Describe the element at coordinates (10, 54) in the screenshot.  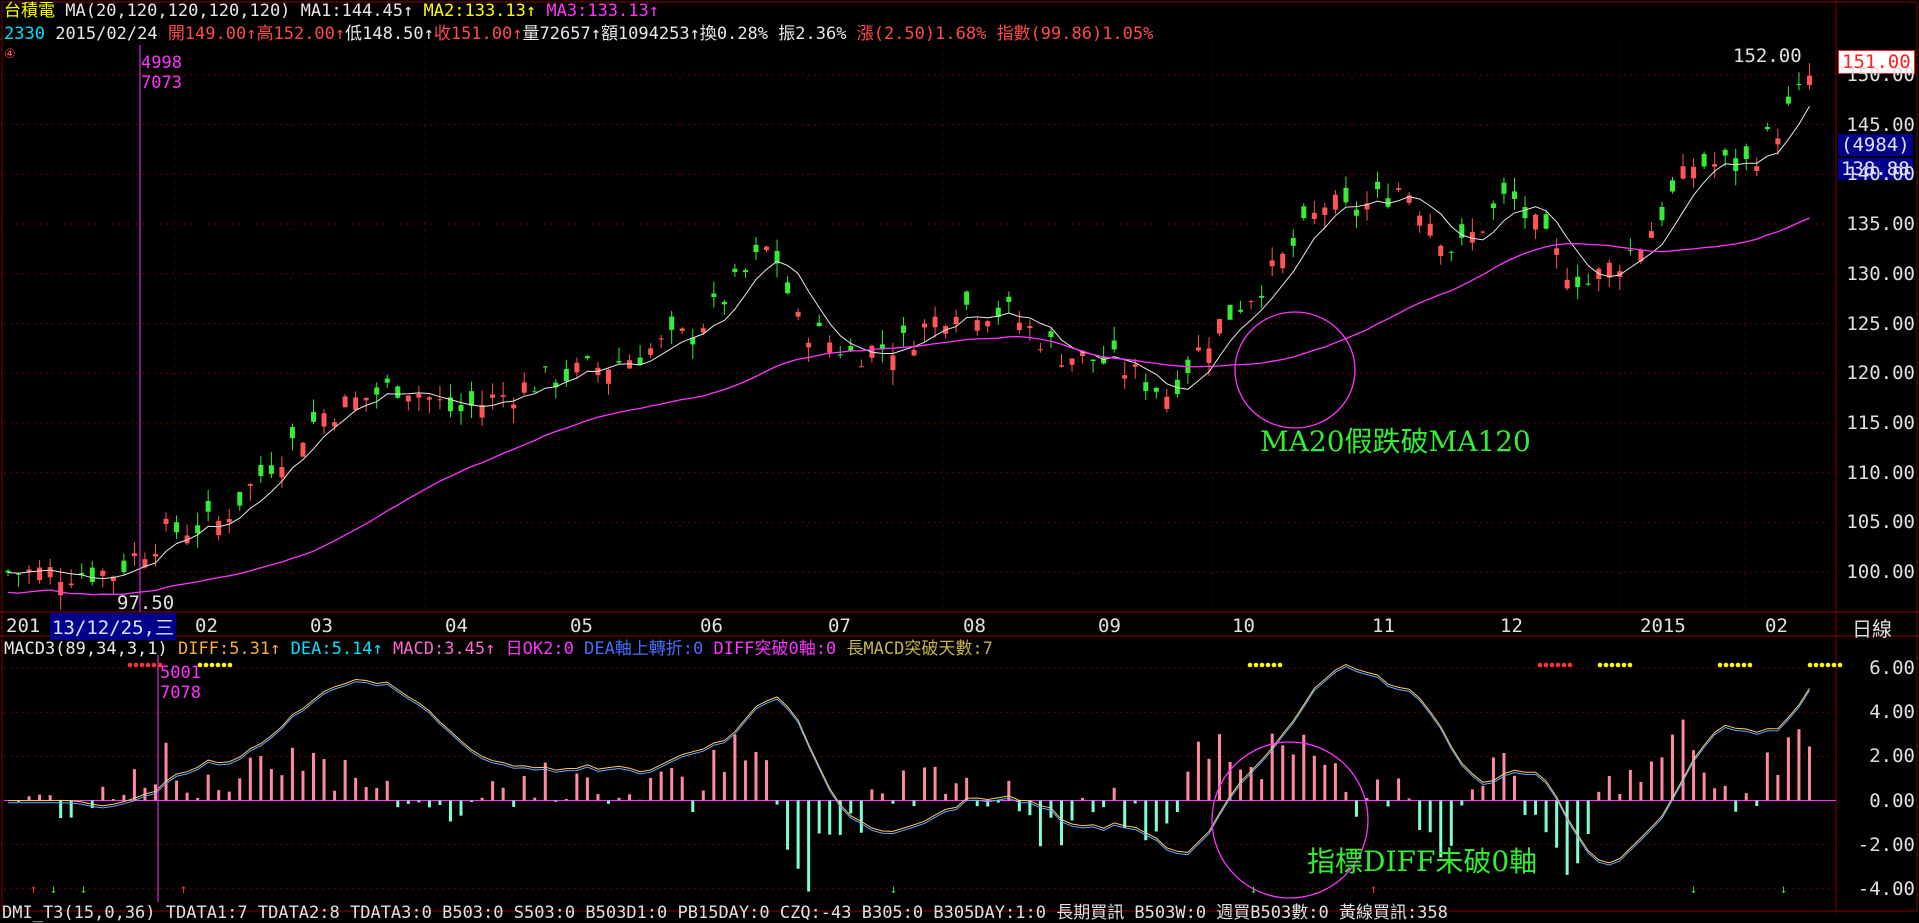
I see `panel-marker: ④` at that location.